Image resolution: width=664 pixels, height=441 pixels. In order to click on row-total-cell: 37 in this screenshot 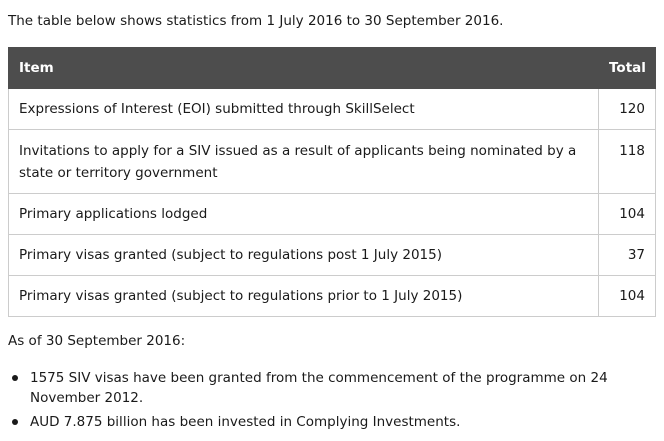, I will do `click(627, 255)`.